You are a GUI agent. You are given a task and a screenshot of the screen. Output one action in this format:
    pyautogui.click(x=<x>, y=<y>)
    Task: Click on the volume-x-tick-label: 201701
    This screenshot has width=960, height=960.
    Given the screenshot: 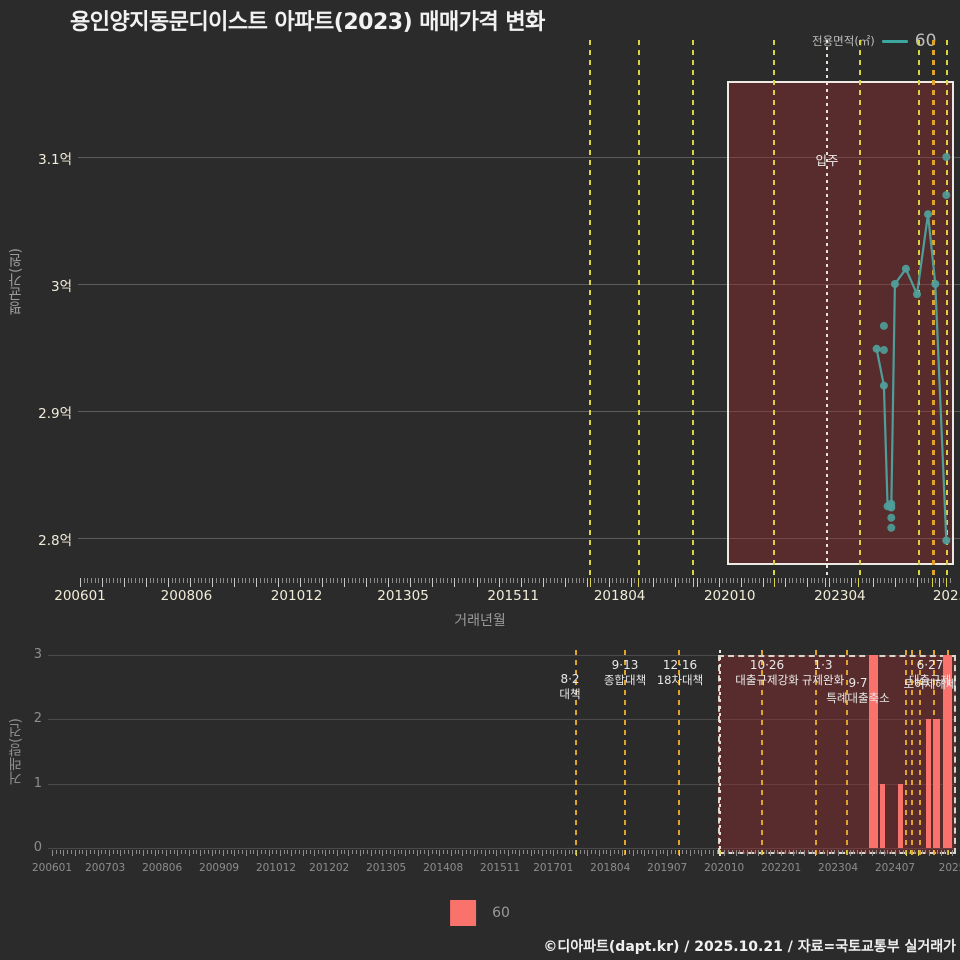 What is the action you would take?
    pyautogui.click(x=553, y=868)
    